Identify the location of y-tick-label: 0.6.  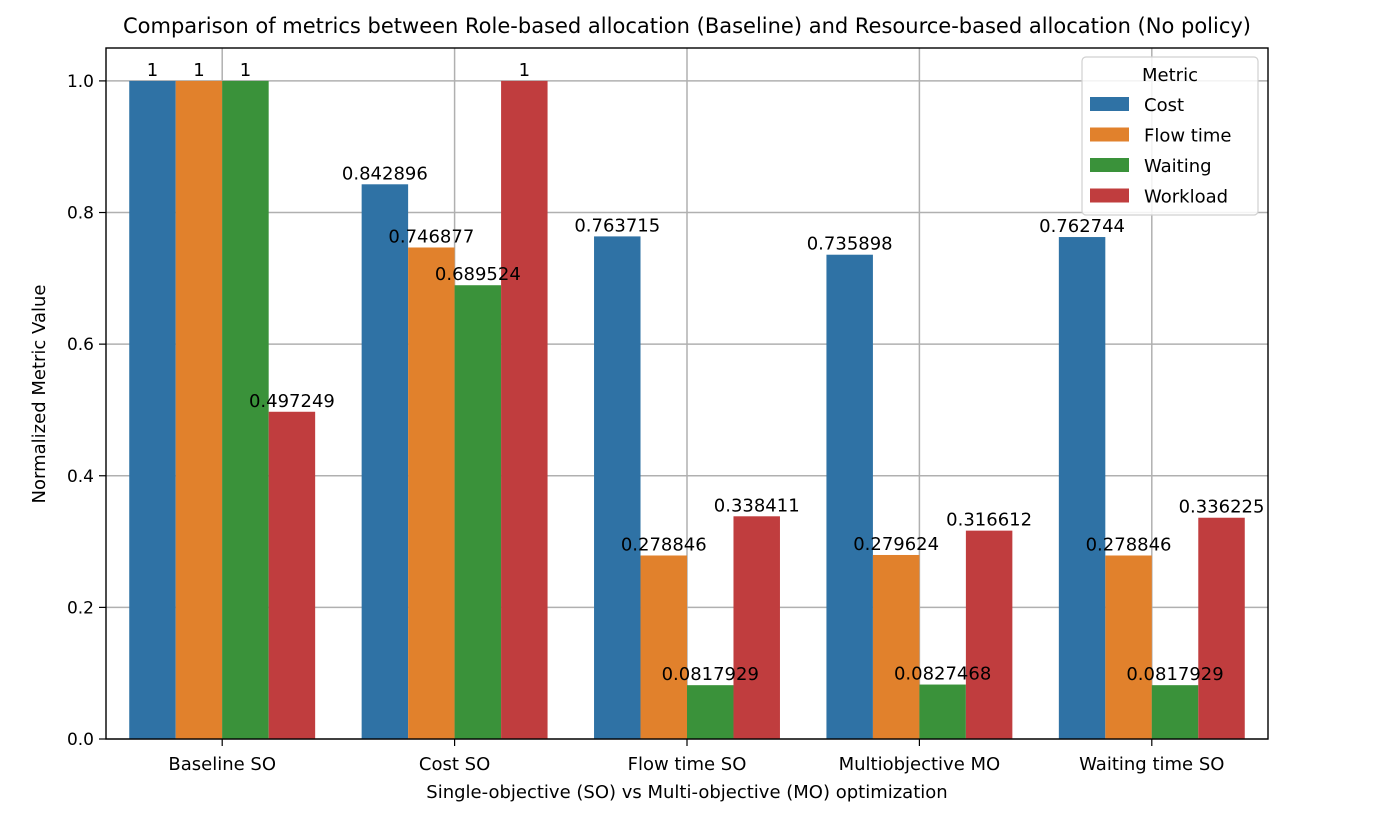
(80, 345).